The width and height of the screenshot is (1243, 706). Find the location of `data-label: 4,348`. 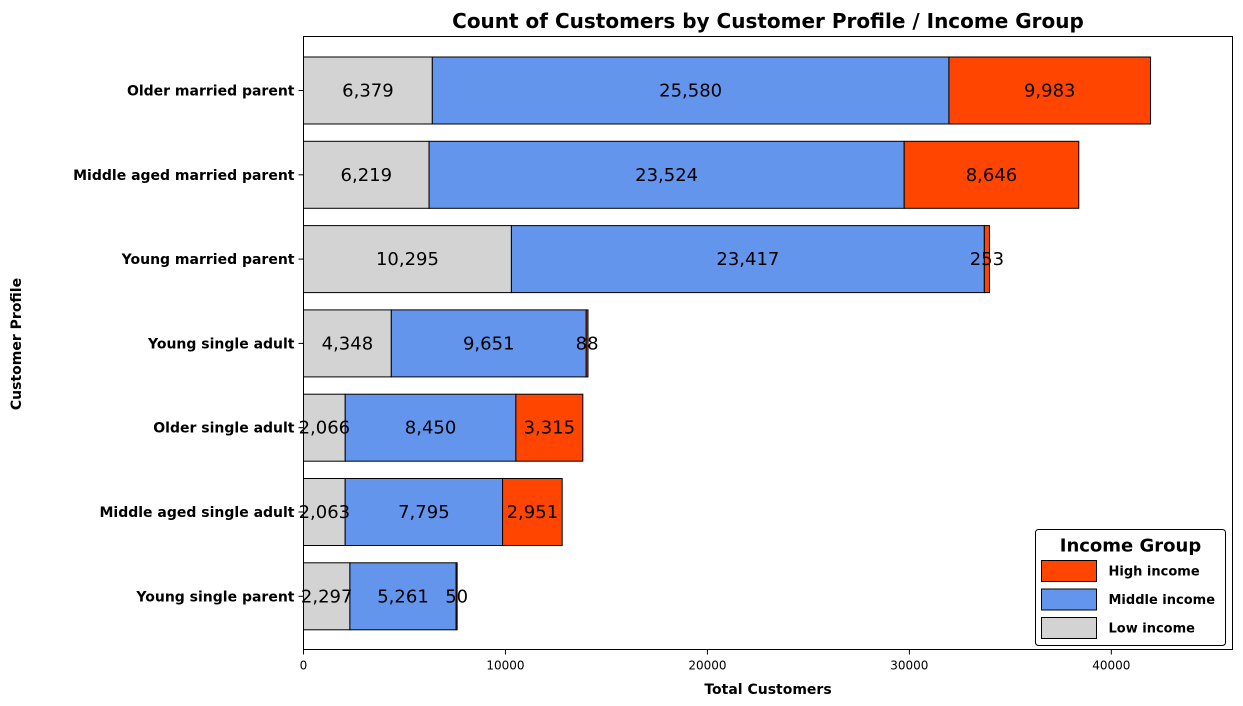

data-label: 4,348 is located at coordinates (348, 343).